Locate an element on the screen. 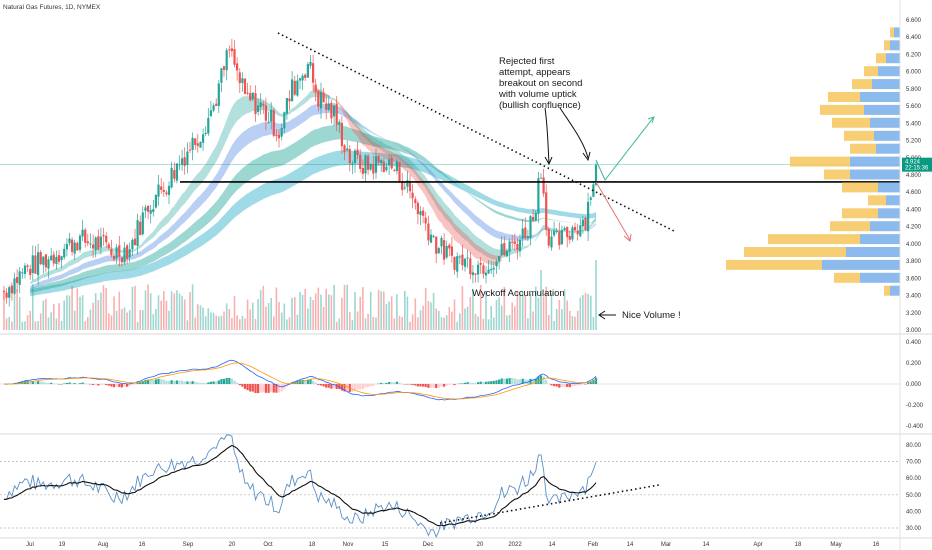 This screenshot has height=550, width=932. time-tick-label: 19 is located at coordinates (62, 545).